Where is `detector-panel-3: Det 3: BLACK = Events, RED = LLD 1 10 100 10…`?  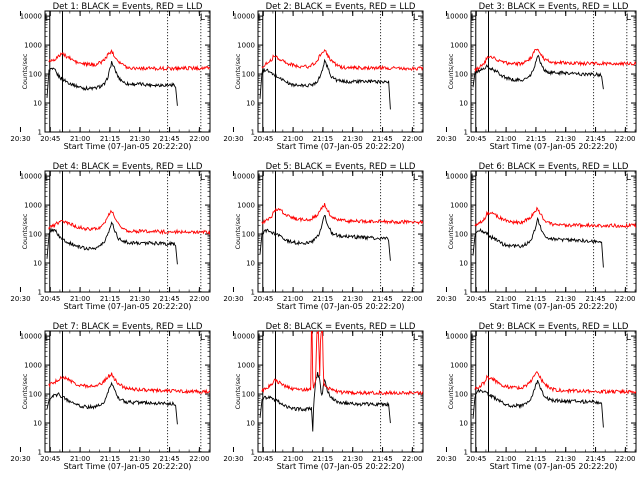
detector-panel-3: Det 3: BLACK = Events, RED = LLD 1 10 100 10… is located at coordinates (536, 76).